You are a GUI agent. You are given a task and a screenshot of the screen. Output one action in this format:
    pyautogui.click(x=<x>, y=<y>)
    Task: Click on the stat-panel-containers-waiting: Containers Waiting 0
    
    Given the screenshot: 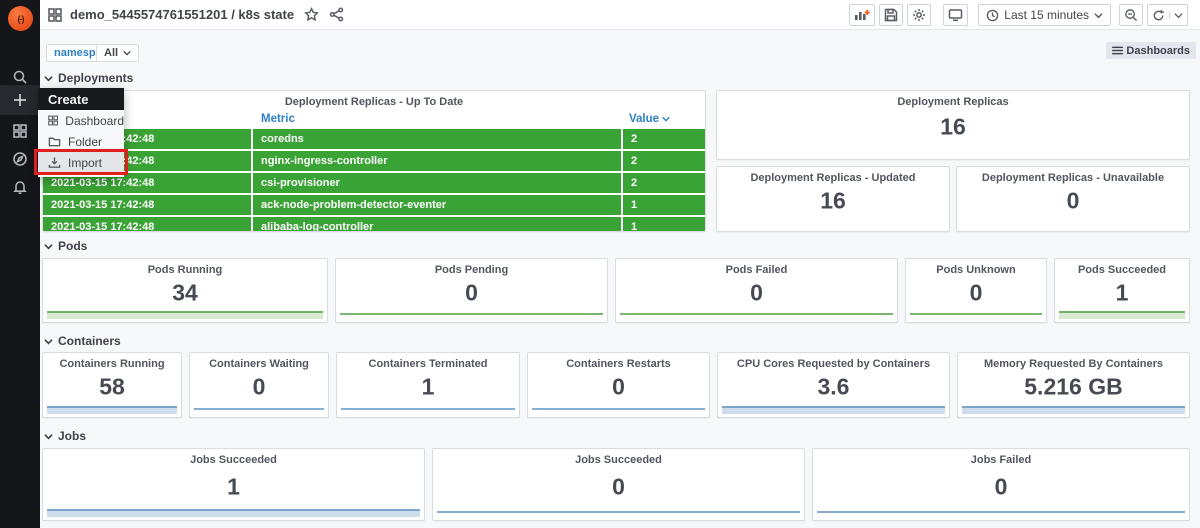 What is the action you would take?
    pyautogui.click(x=259, y=385)
    